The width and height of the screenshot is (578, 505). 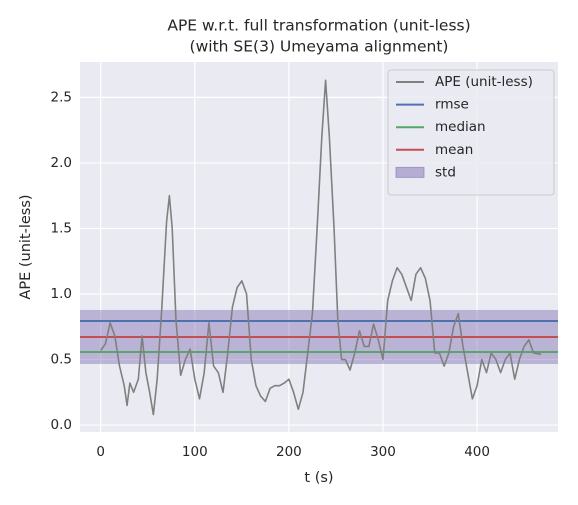 I want to click on y-tick-label: 1.5, so click(x=61, y=228).